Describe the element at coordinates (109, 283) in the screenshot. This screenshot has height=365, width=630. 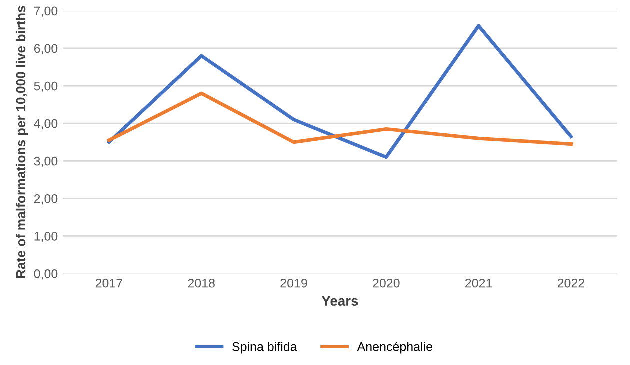
I see `x-tick-label: 2017` at that location.